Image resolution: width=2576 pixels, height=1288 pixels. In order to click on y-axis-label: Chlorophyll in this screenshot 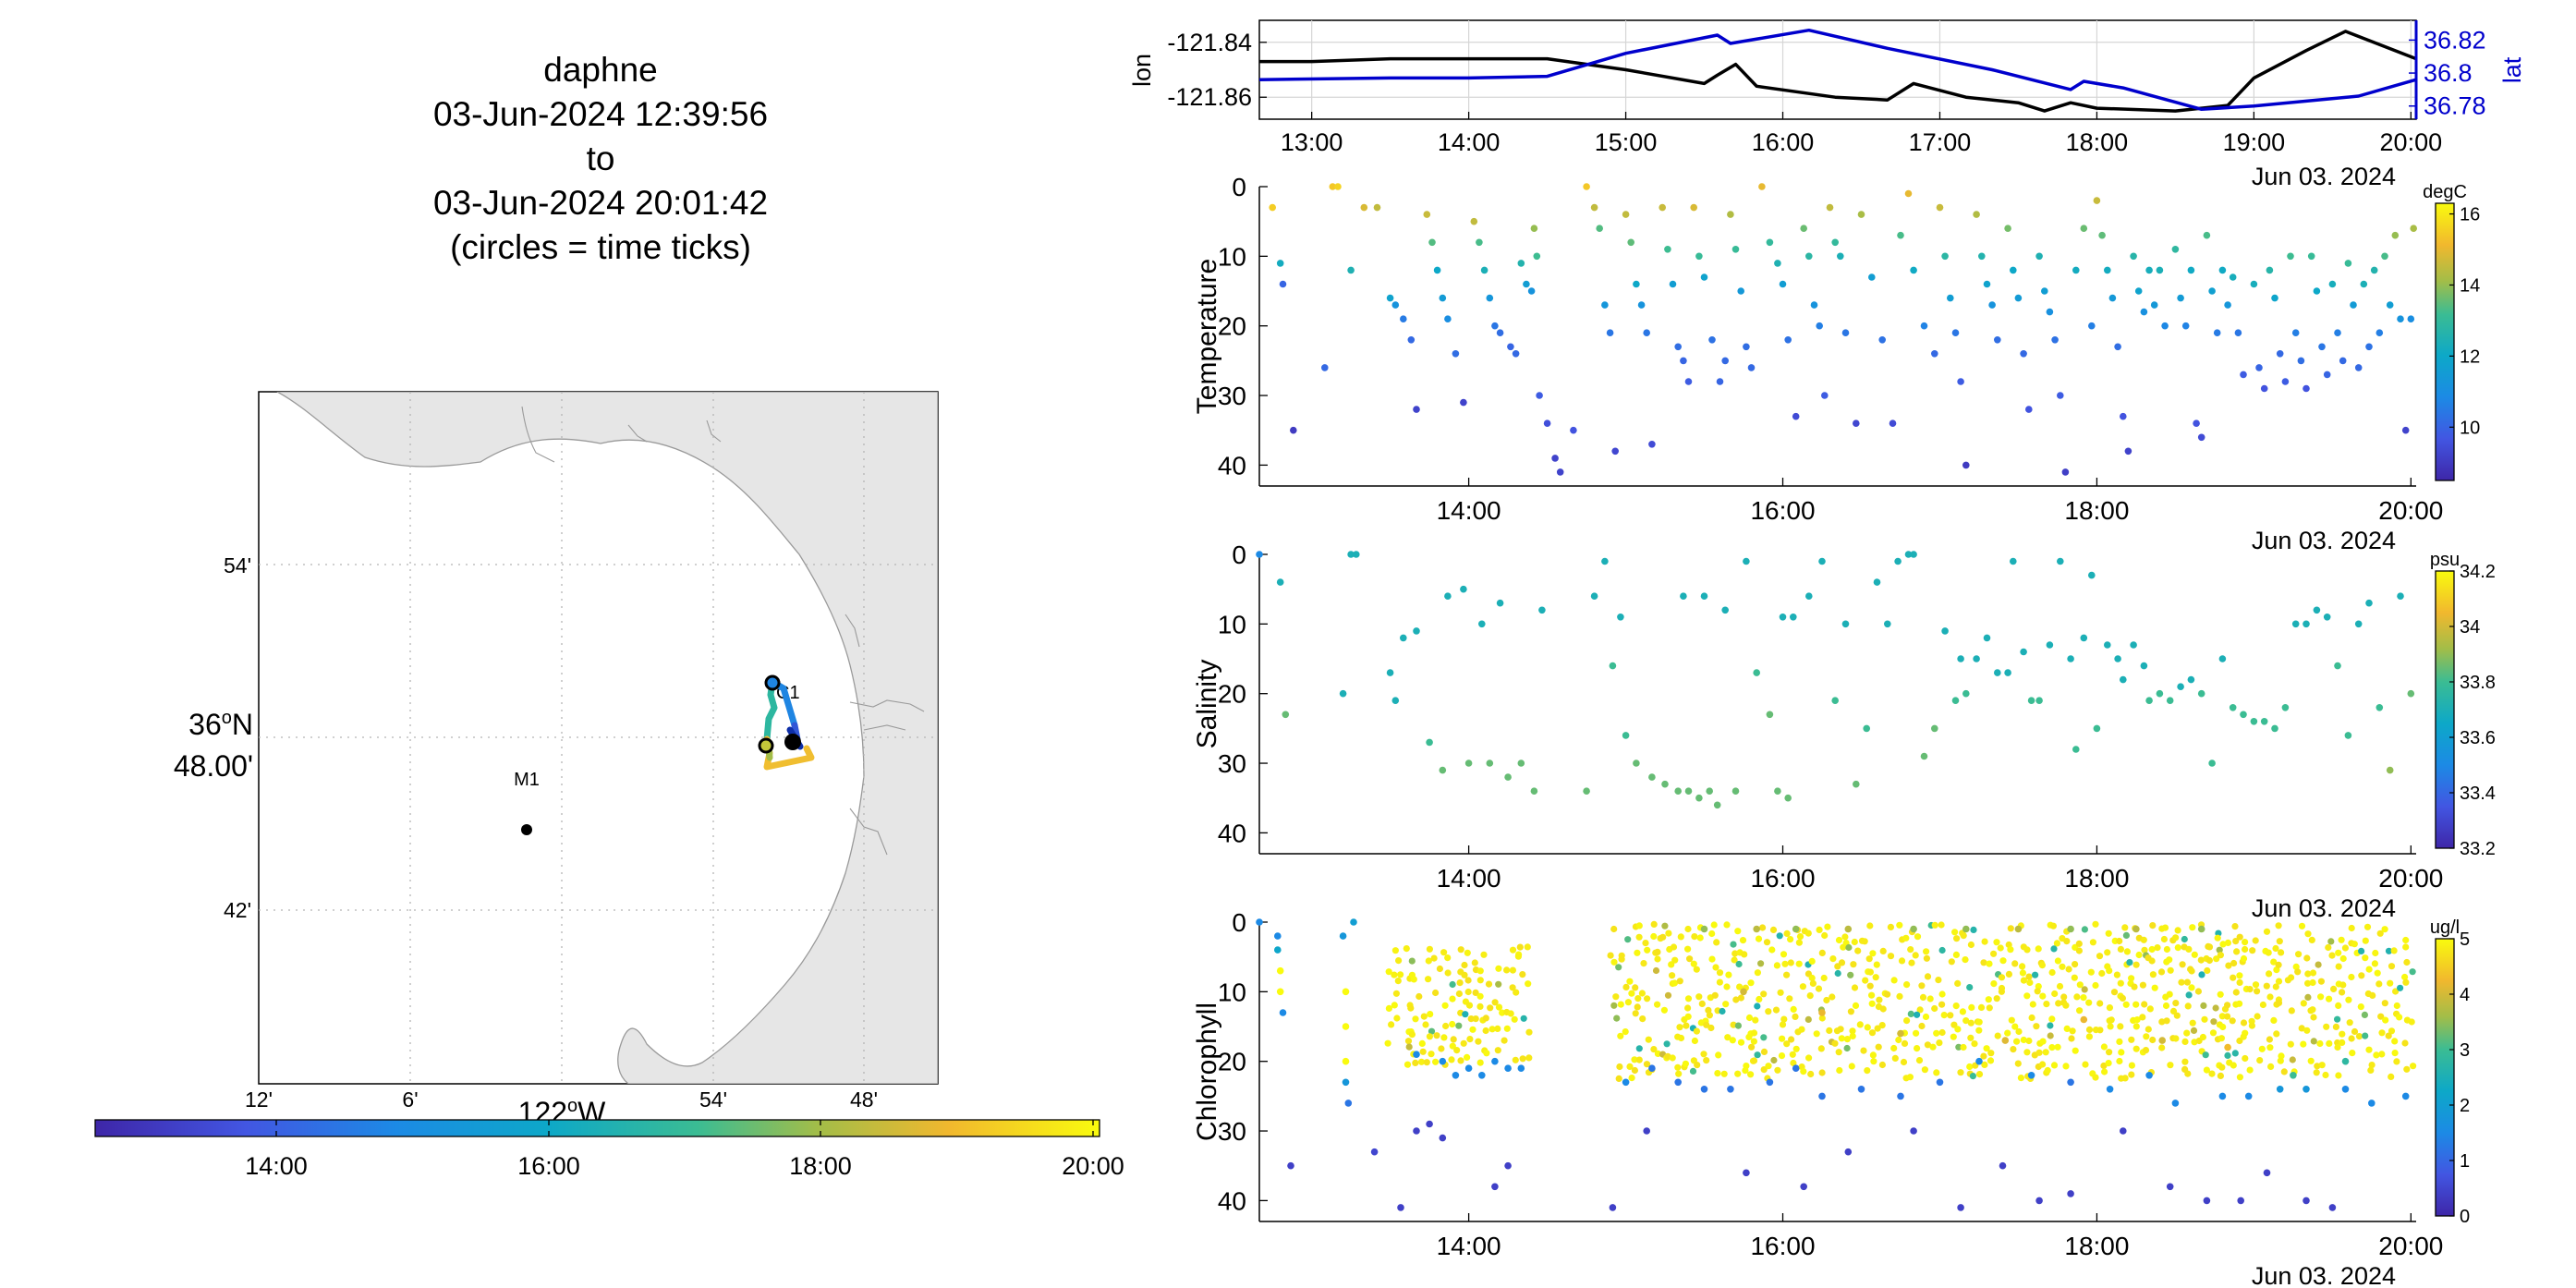, I will do `click(1207, 1071)`.